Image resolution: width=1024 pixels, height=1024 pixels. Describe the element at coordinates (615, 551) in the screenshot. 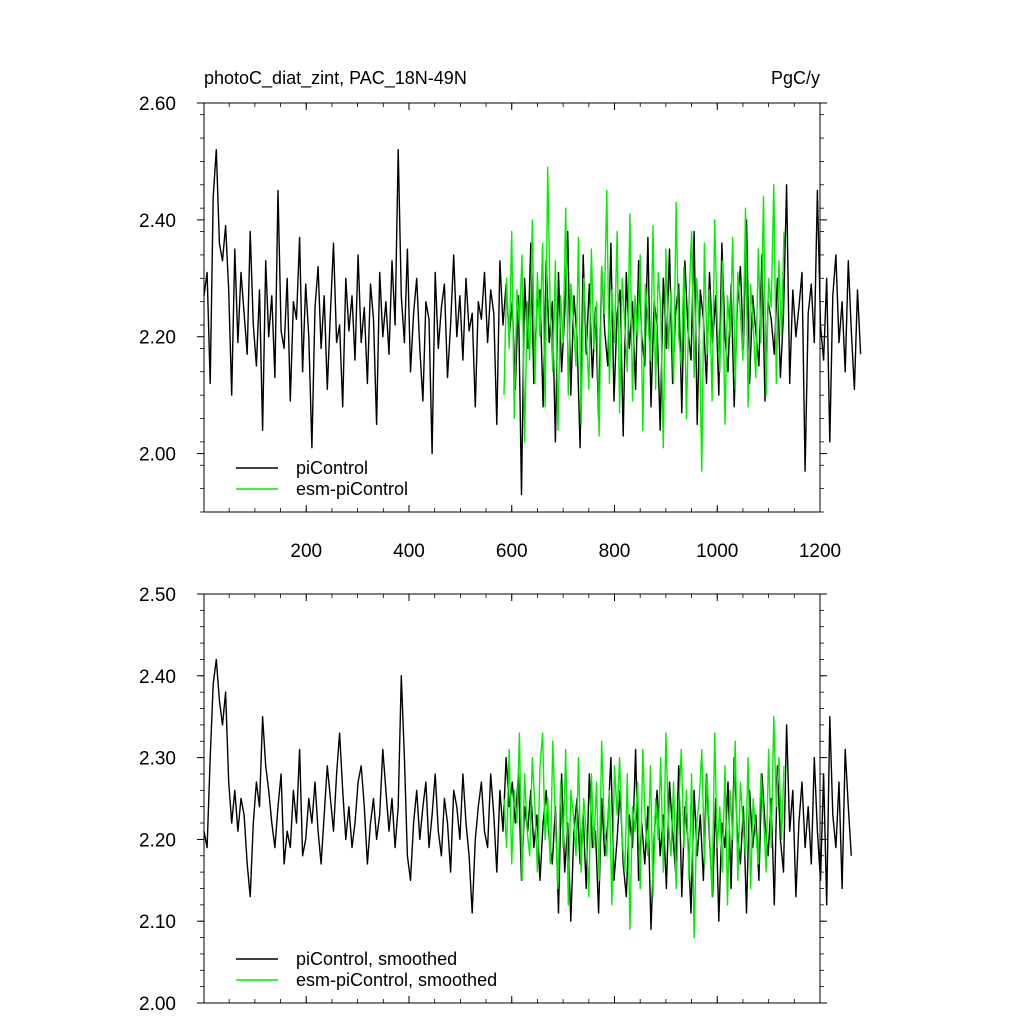

I see `x-tick-label: 800` at that location.